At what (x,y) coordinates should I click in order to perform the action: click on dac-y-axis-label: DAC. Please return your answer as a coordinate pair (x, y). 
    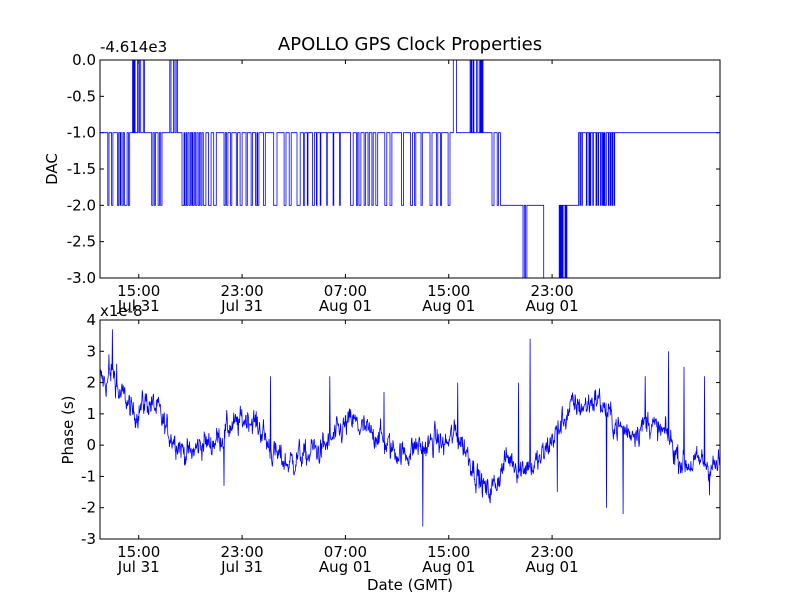
    Looking at the image, I should click on (52, 169).